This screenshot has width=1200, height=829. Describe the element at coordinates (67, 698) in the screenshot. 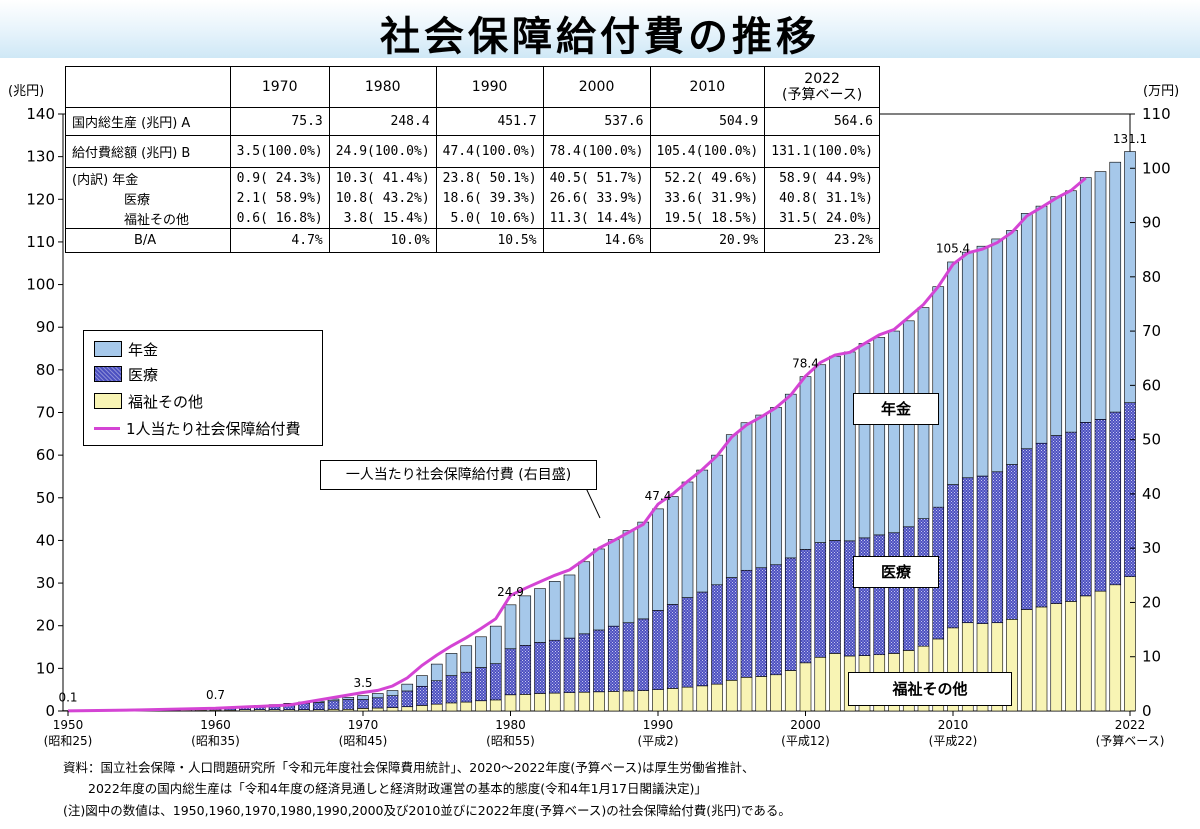

I see `data-label: 0.1` at that location.